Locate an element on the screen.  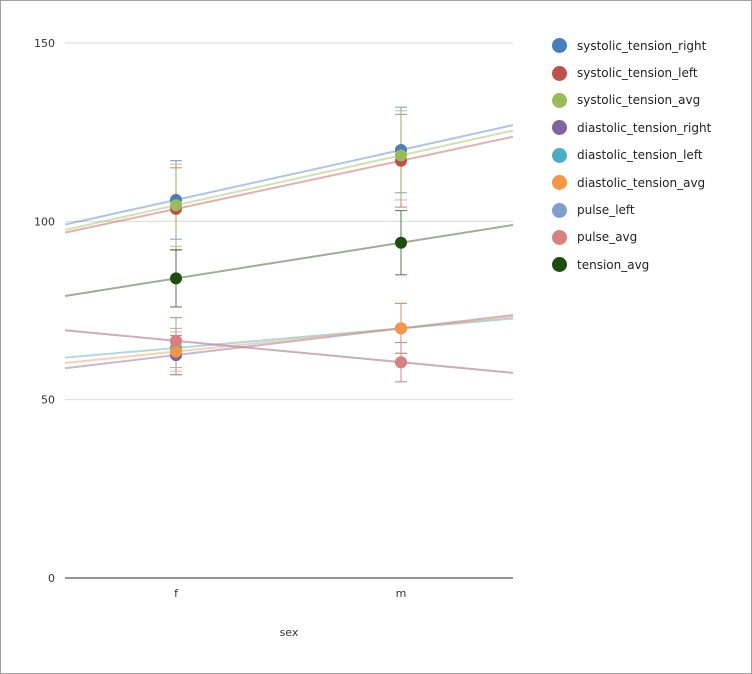
trendline-diastolic_tension_left is located at coordinates (289, 338).